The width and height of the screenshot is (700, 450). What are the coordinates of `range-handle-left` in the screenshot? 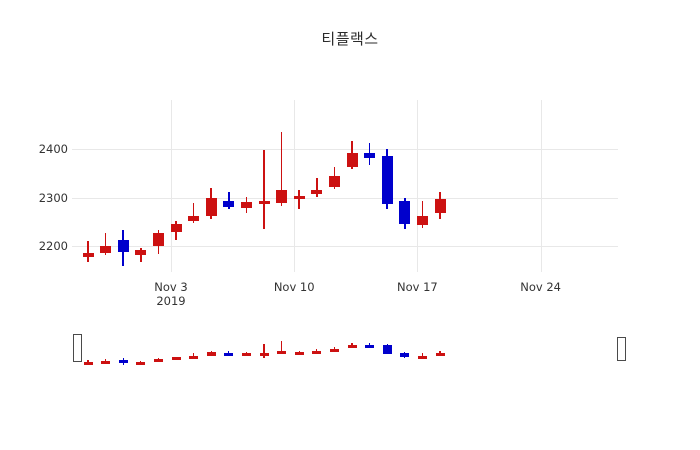 It's located at (77, 348).